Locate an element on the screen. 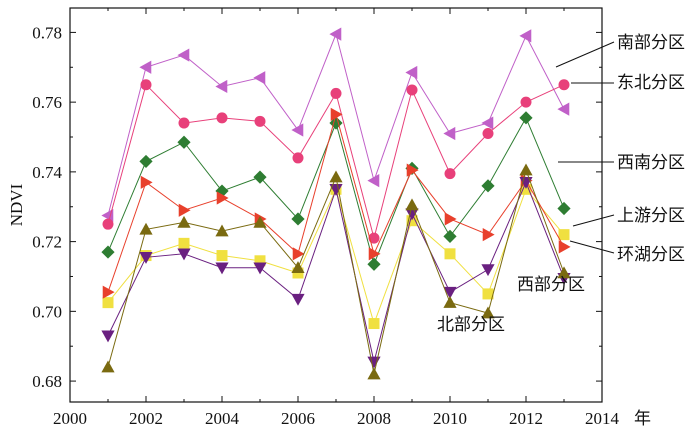  series-label: 东北分区 is located at coordinates (651, 83).